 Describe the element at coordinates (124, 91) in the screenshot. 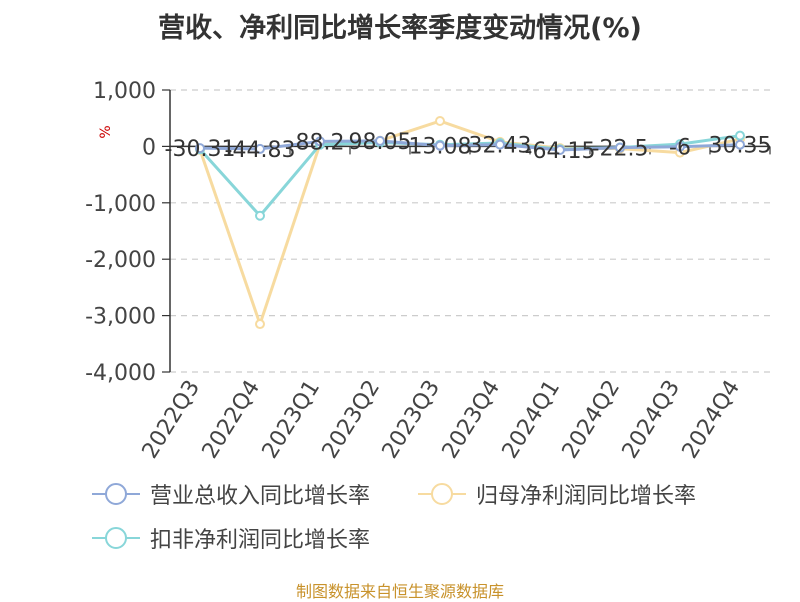

I see `y-tick-label: 1,000` at that location.